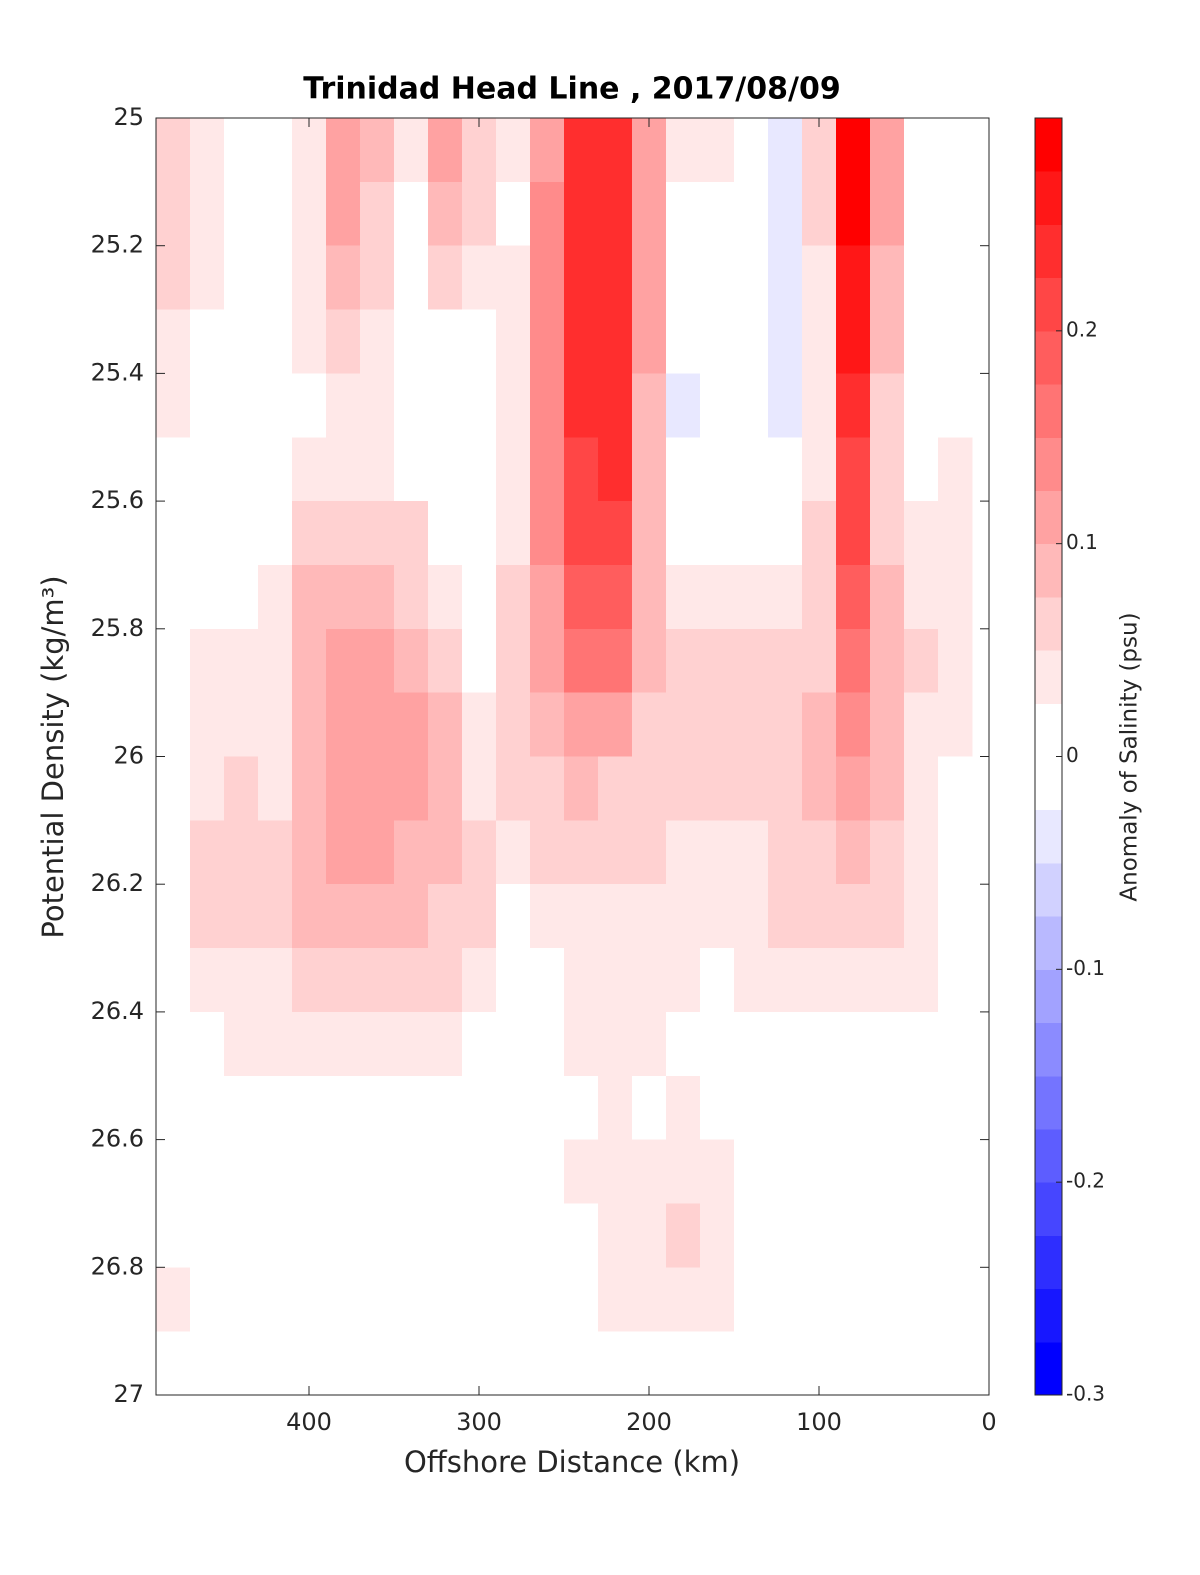 The width and height of the screenshot is (1200, 1575). Describe the element at coordinates (117, 628) in the screenshot. I see `y-tick-label: 25.8` at that location.